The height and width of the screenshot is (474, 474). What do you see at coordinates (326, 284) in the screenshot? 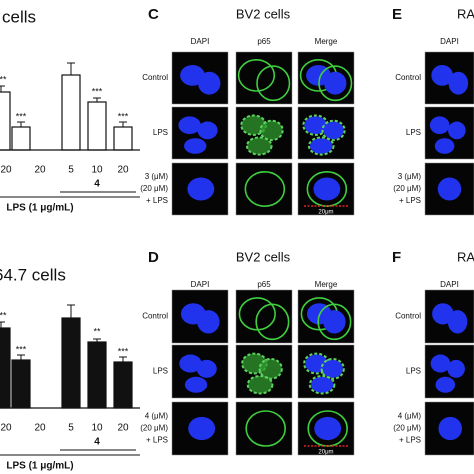
I see `column-header: Merge` at bounding box center [326, 284].